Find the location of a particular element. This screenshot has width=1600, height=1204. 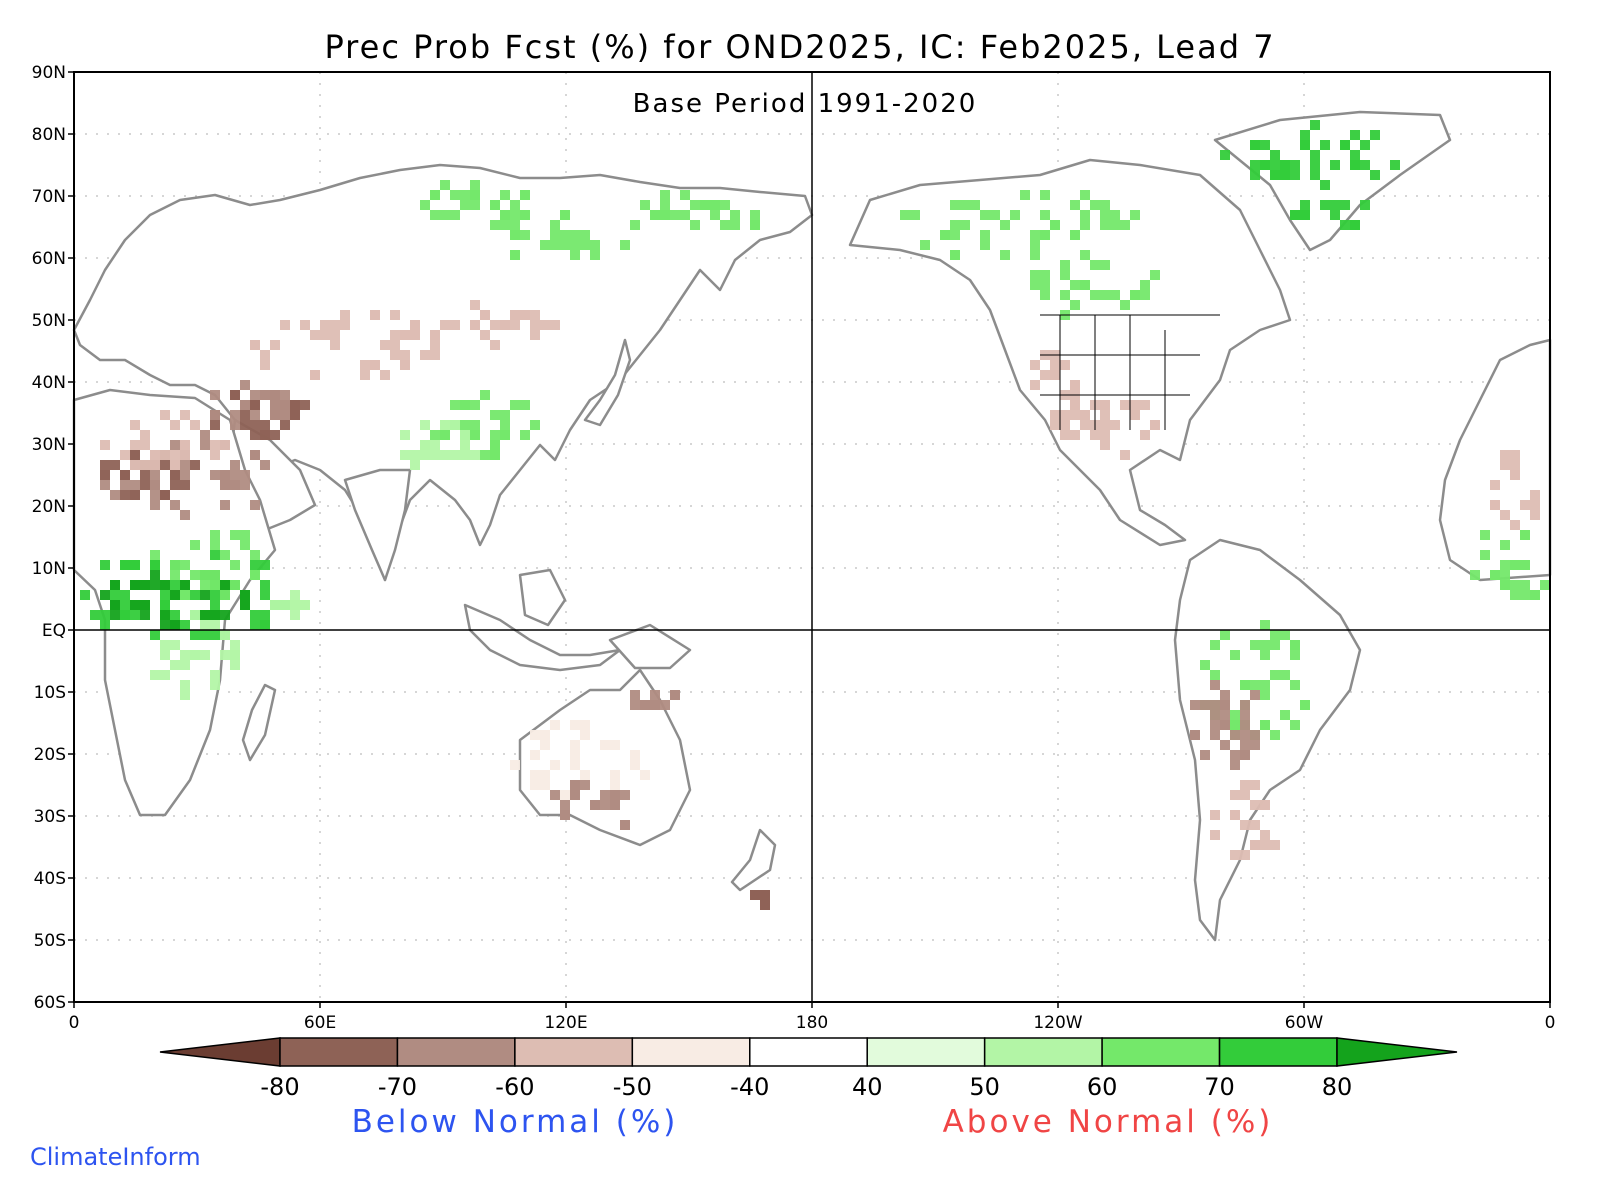

colorbar-label: -50 is located at coordinates (632, 1087).